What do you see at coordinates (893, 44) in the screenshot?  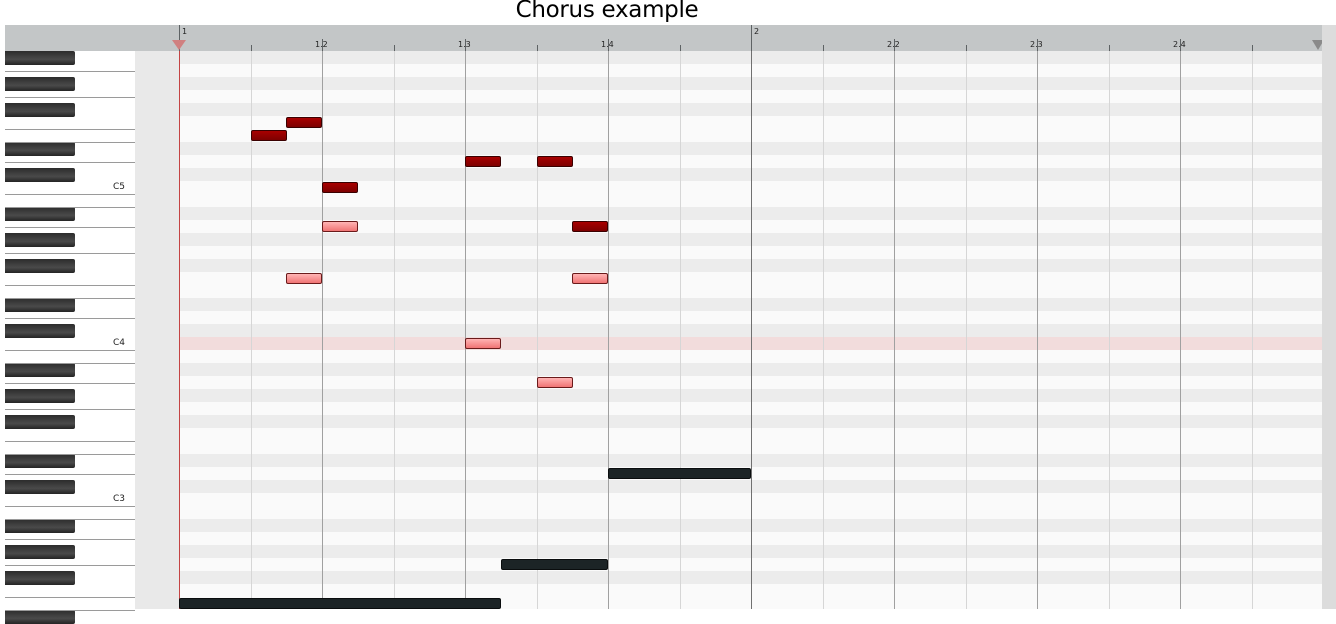 I see `ruler-label: 2.2` at bounding box center [893, 44].